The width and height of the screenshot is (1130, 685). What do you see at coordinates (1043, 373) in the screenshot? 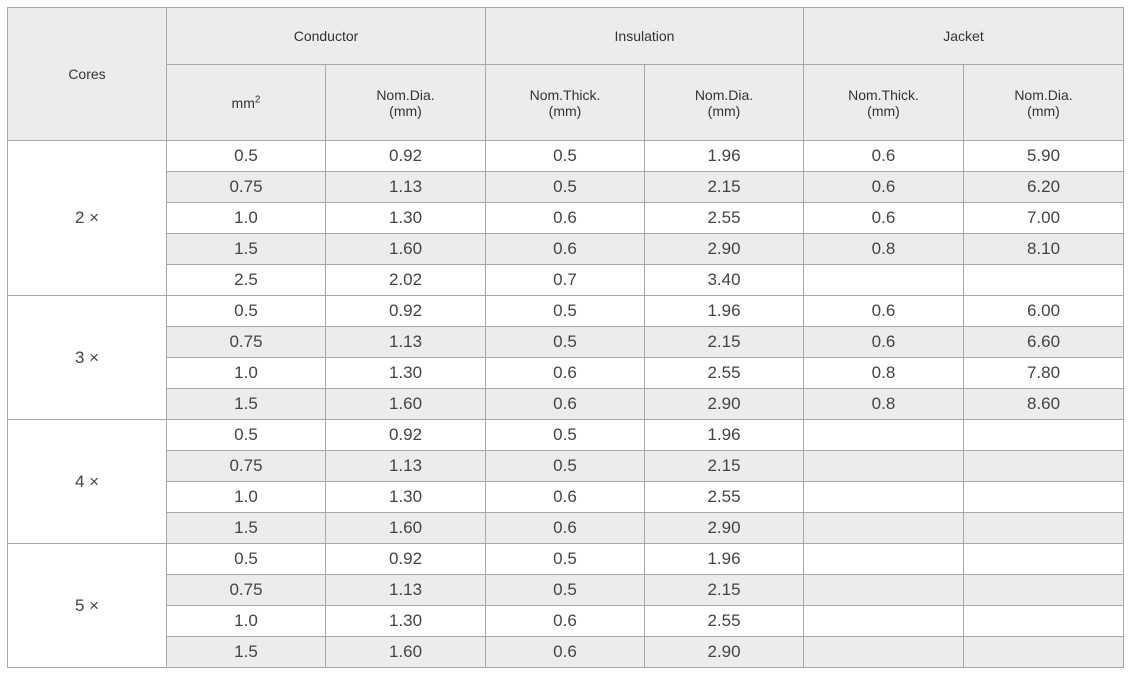
I see `jacket-nom-dia-cell: 7.80` at bounding box center [1043, 373].